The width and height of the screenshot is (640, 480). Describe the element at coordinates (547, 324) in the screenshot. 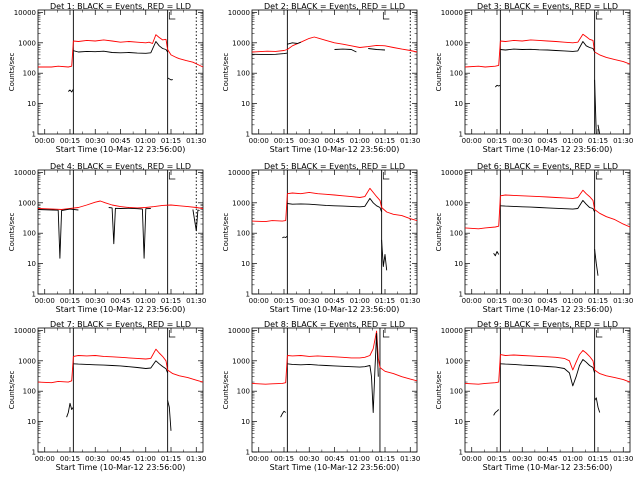

I see `panel-title: Det 9: BLACK = Events, RED = LLD` at that location.